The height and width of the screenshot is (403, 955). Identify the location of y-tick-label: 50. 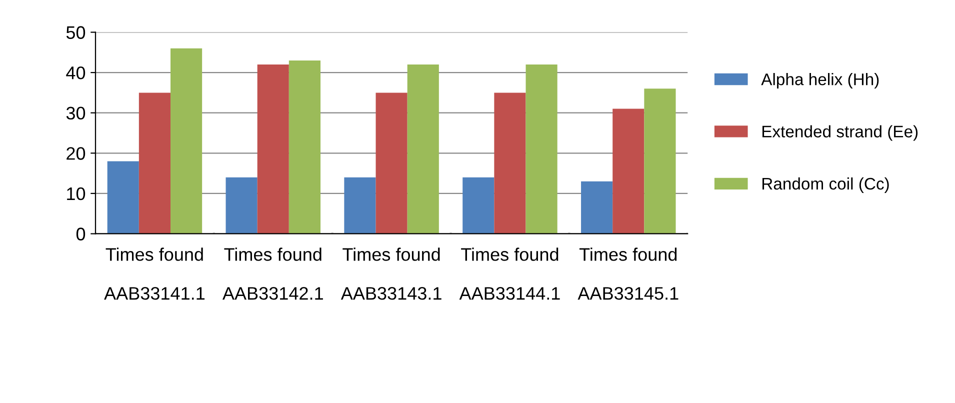
(76, 32).